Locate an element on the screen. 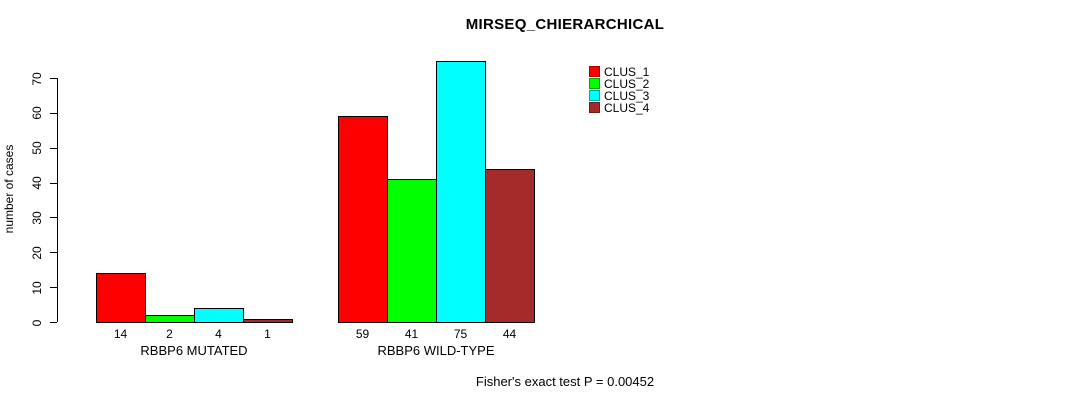 The image size is (1090, 400). y-axis-tick-label: 0 is located at coordinates (37, 322).